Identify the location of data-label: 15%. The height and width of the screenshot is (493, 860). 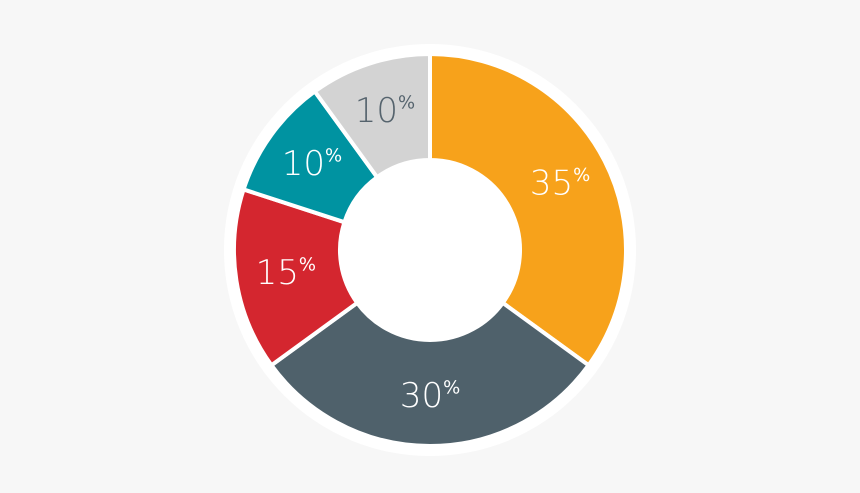
(286, 272).